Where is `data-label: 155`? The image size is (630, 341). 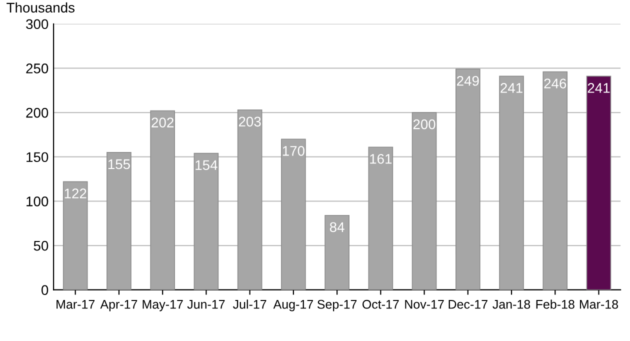
data-label: 155 is located at coordinates (119, 164).